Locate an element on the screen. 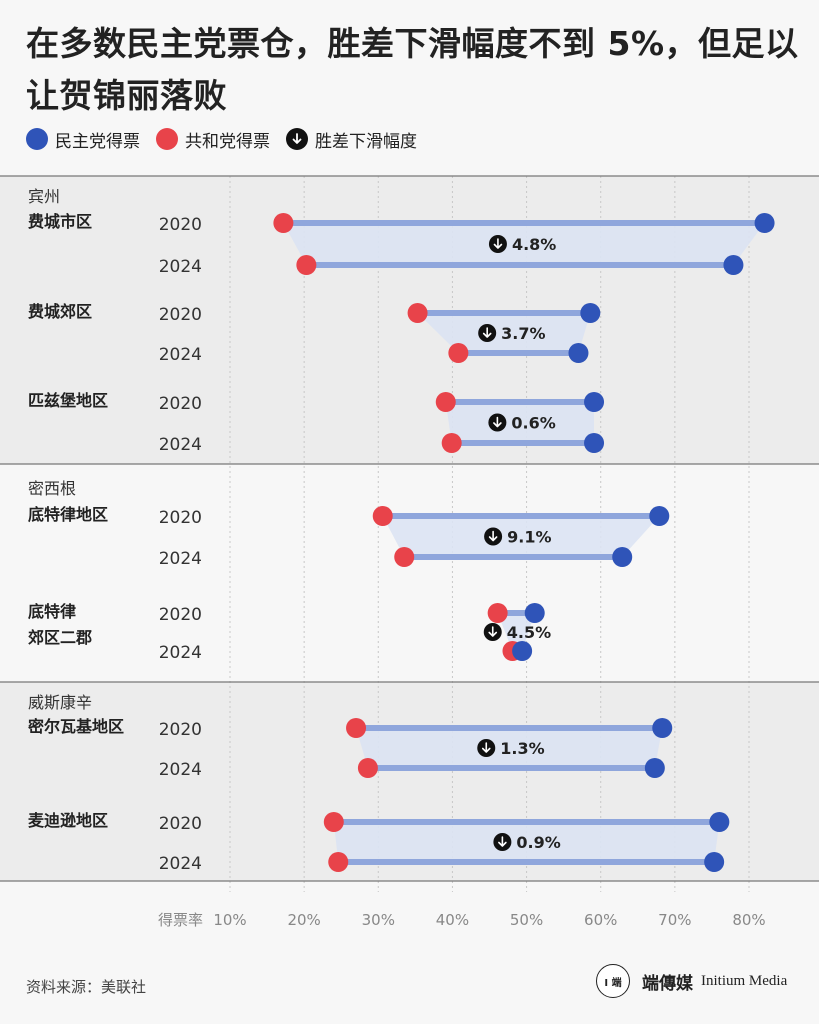  x-tick-label: 40% is located at coordinates (452, 920).